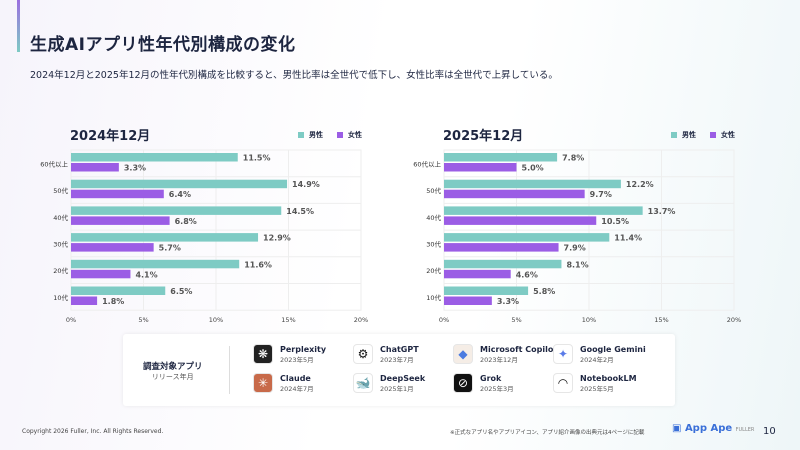  What do you see at coordinates (295, 378) in the screenshot?
I see `app-name: Claude` at bounding box center [295, 378].